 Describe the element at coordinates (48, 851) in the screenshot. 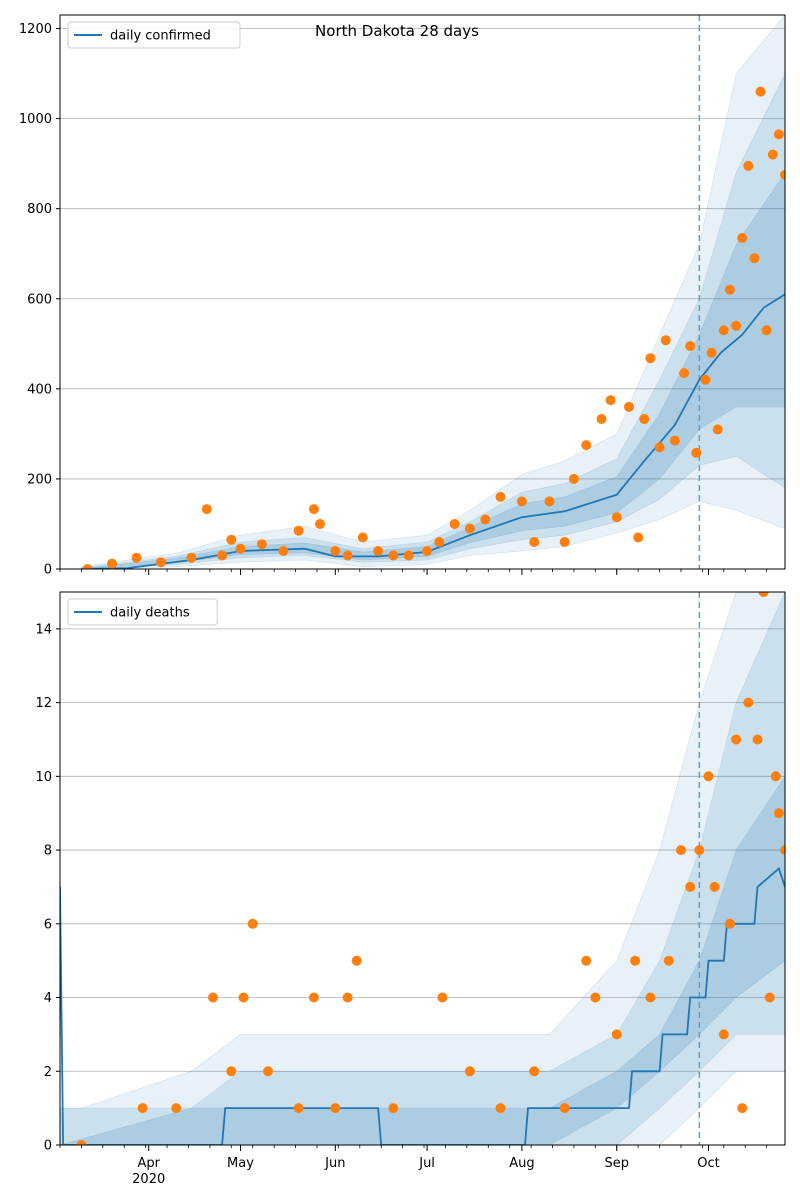

I see `y-tick-label-4: 8` at that location.